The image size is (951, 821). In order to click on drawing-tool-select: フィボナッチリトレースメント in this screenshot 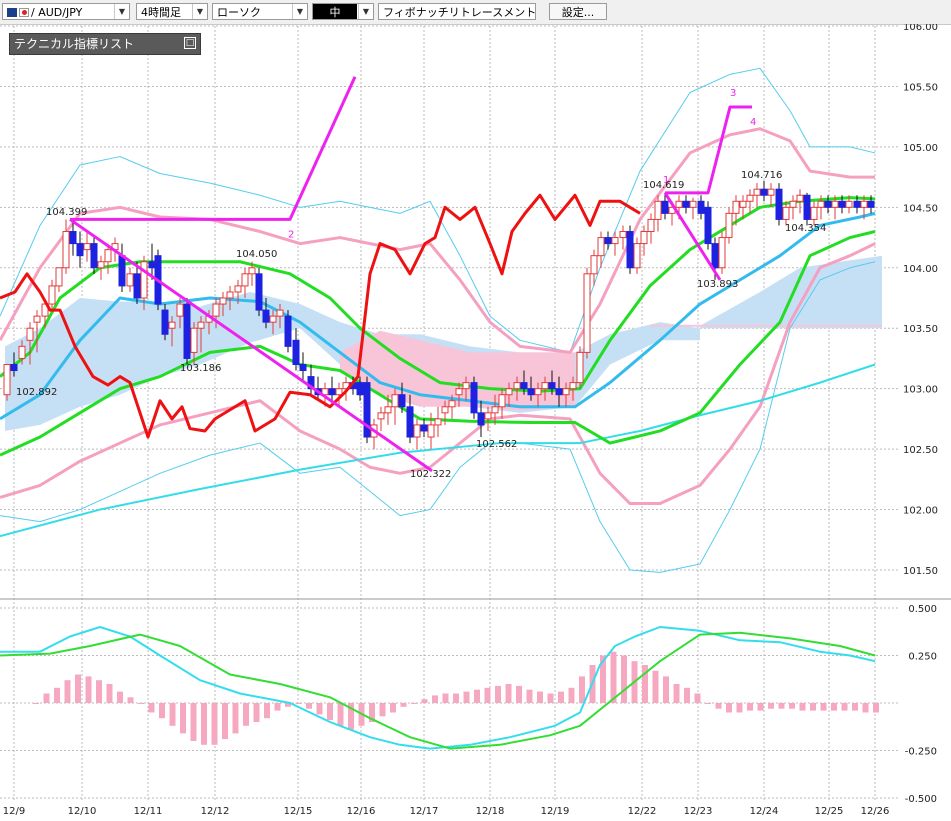, I will do `click(457, 11)`.